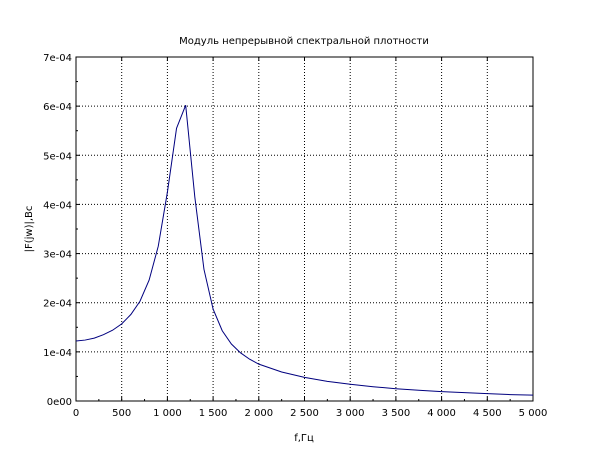 This screenshot has width=610, height=460. Describe the element at coordinates (57, 205) in the screenshot. I see `y-tick-label: 4e-04` at that location.